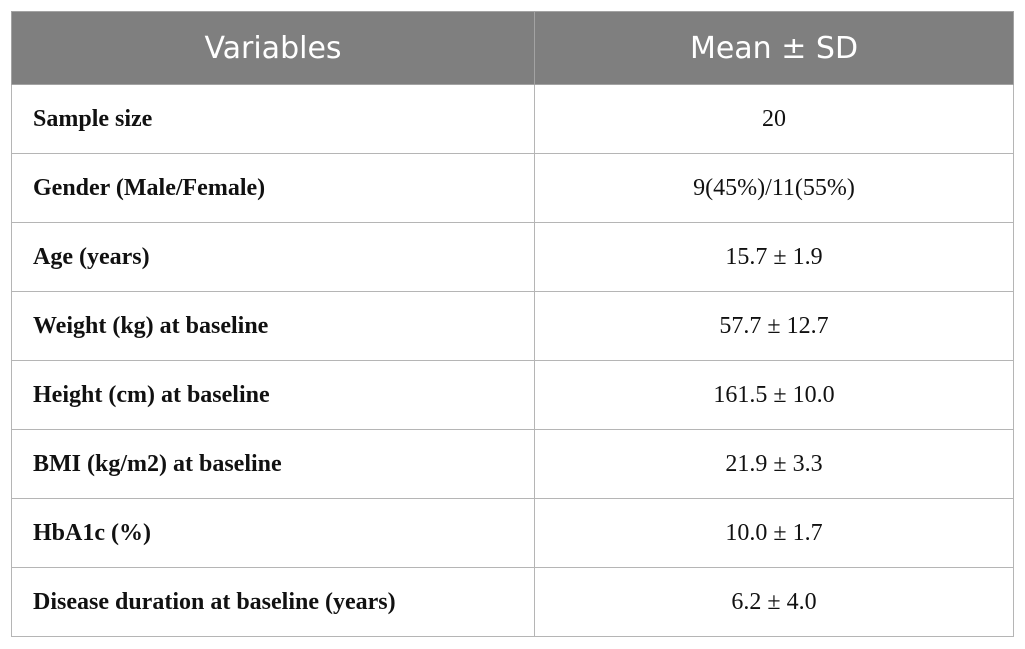 Image resolution: width=1025 pixels, height=649 pixels. I want to click on row-value-cell: 15.7 ± 1.9, so click(774, 257).